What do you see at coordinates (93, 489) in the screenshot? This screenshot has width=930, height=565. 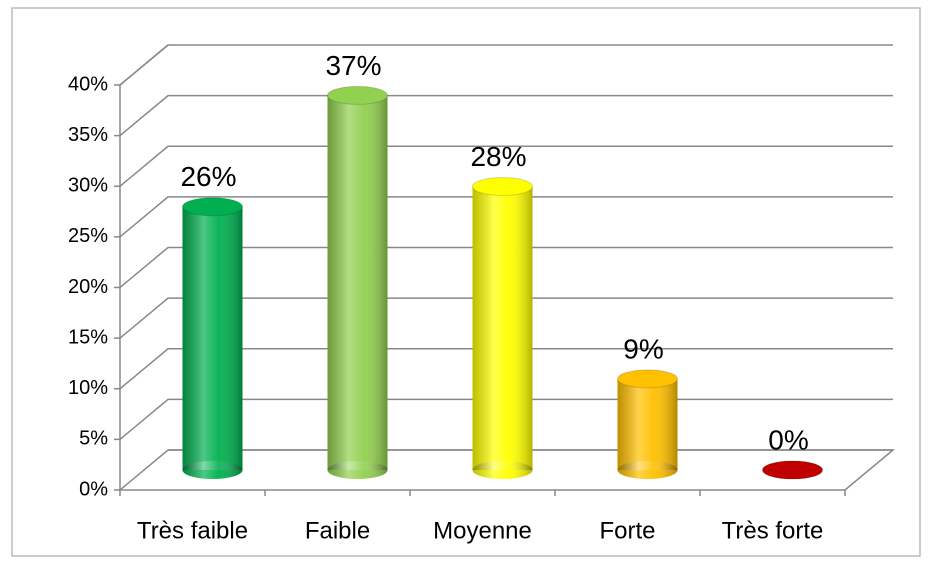 I see `y-tick-label: 0%` at bounding box center [93, 489].